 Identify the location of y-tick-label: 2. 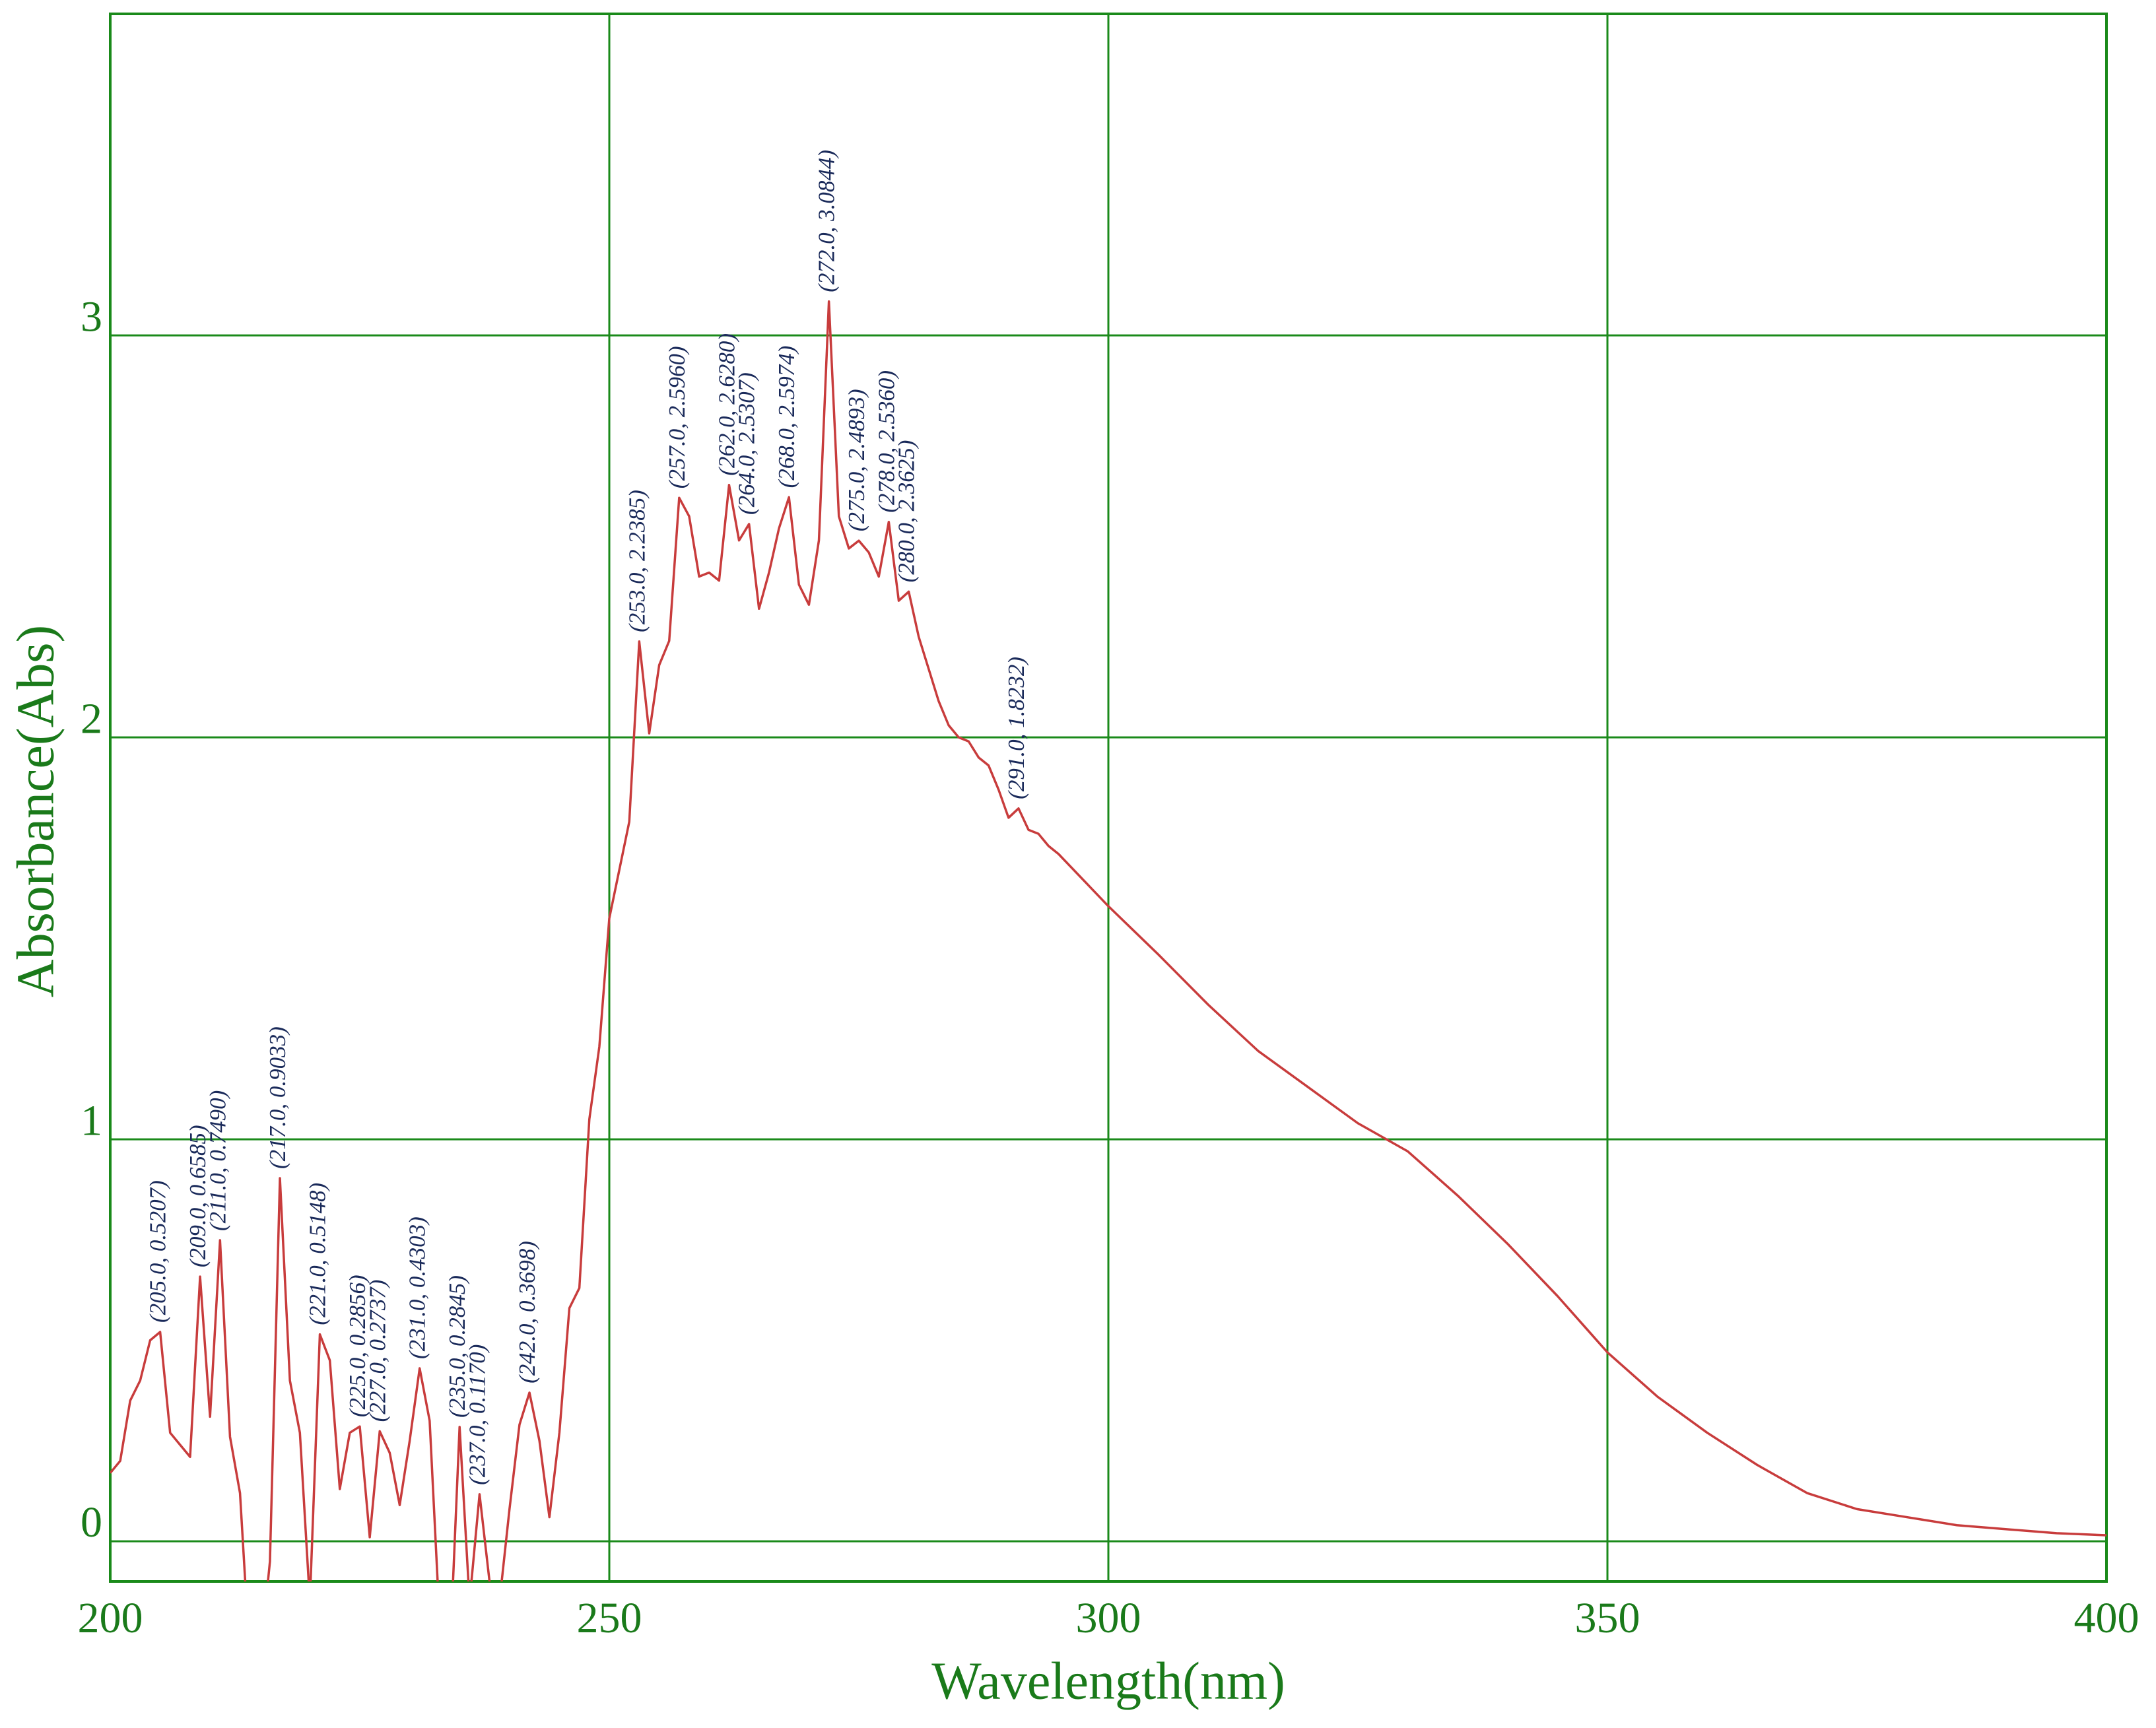
(91, 719).